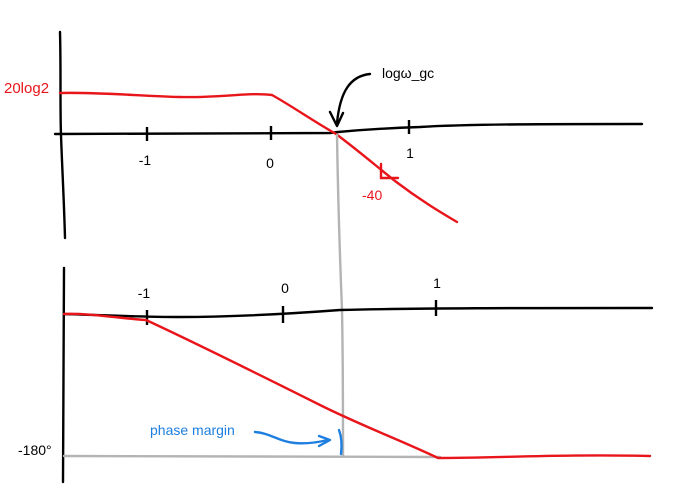  What do you see at coordinates (408, 73) in the screenshot?
I see `crossover-label: logω_gc` at bounding box center [408, 73].